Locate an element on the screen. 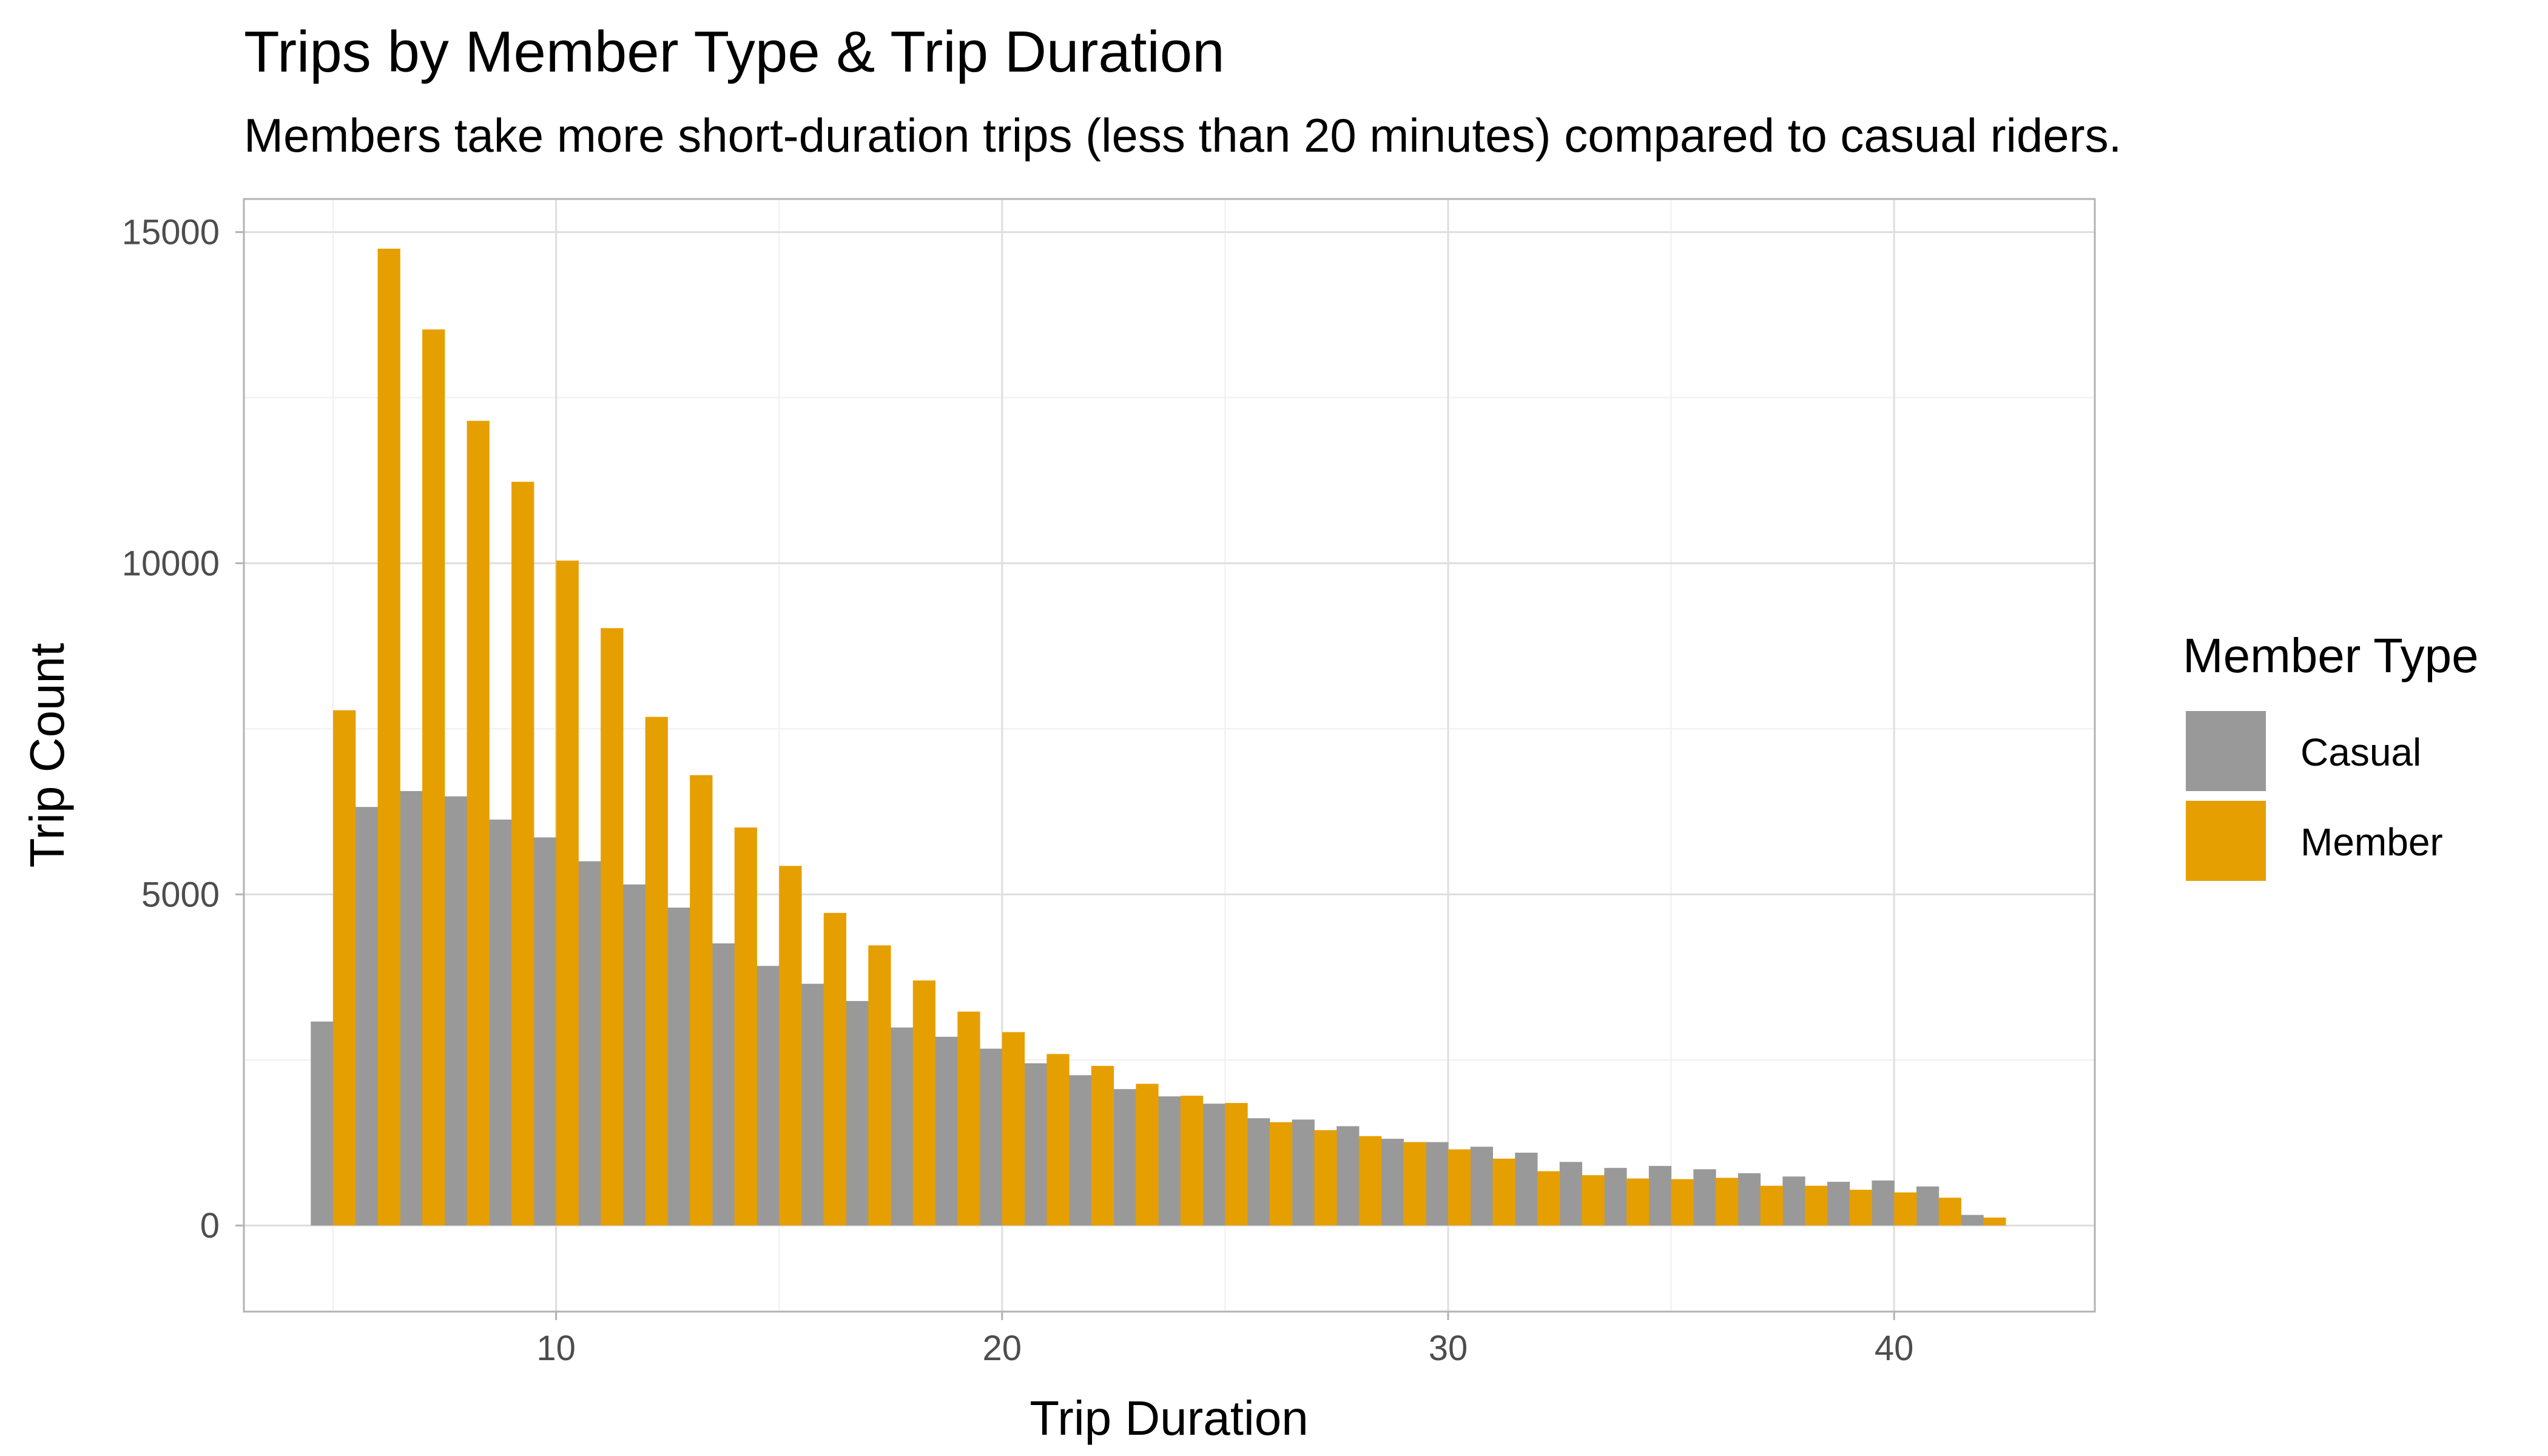  x-axis-title: Trip Duration is located at coordinates (1169, 1418).